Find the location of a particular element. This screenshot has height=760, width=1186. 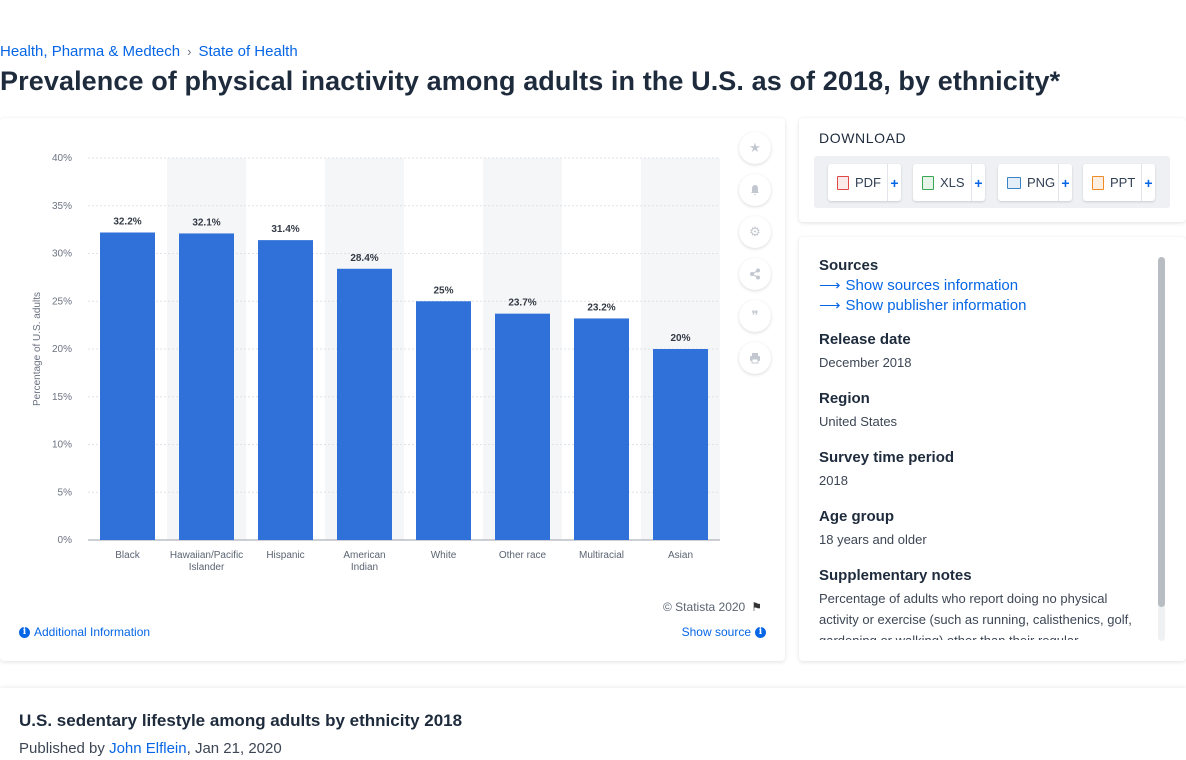

y-tick-label: 10% is located at coordinates (62, 445).